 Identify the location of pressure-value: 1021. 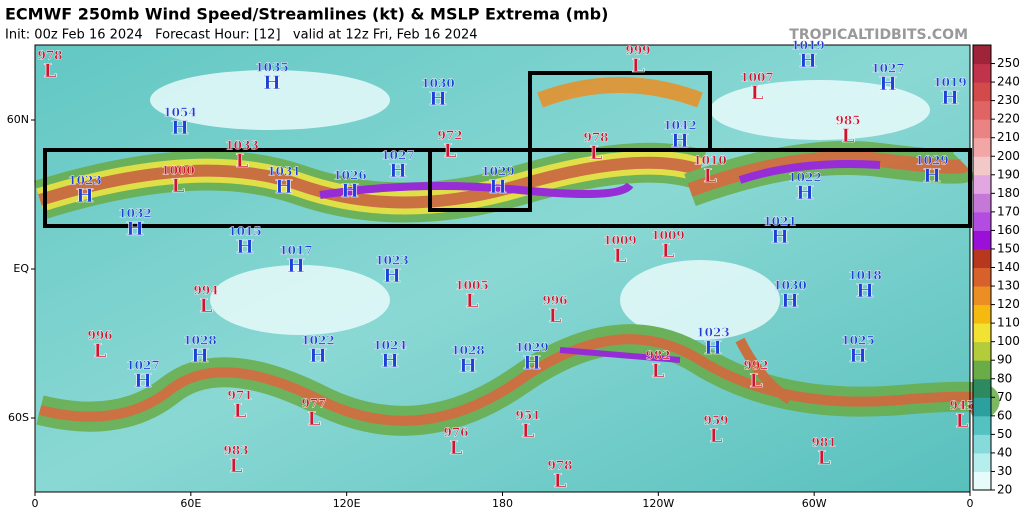
(779, 222).